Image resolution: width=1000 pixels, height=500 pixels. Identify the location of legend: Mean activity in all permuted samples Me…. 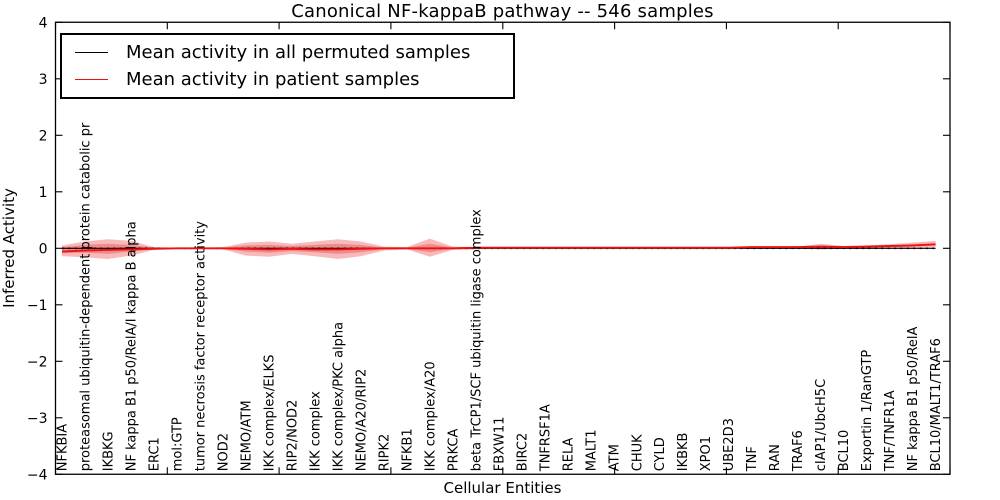
(287, 66).